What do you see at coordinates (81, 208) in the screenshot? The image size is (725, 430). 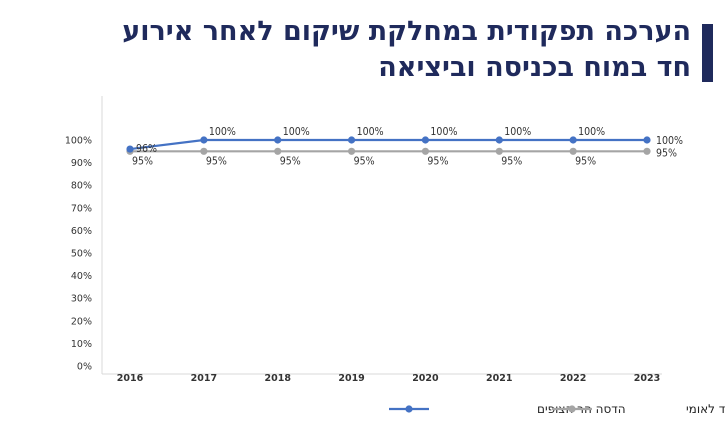 I see `y-tick-label: 70%` at bounding box center [81, 208].